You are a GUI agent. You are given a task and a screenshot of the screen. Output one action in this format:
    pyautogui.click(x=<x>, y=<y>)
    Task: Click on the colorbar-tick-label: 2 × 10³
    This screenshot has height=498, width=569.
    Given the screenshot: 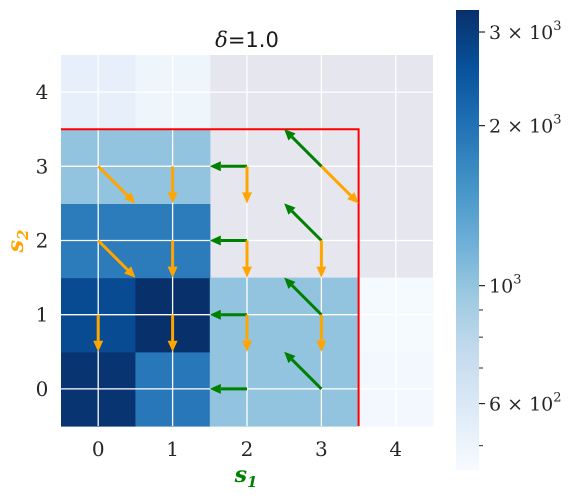 What is the action you would take?
    pyautogui.click(x=525, y=125)
    